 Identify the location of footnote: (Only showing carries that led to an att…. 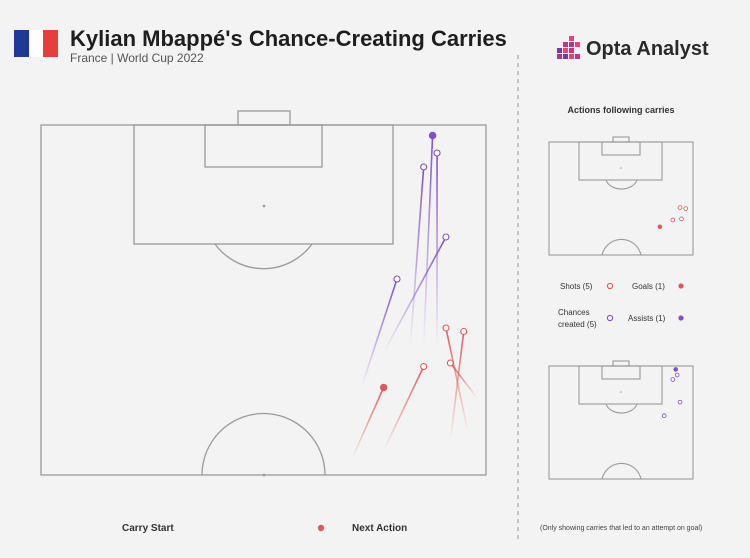
(621, 528).